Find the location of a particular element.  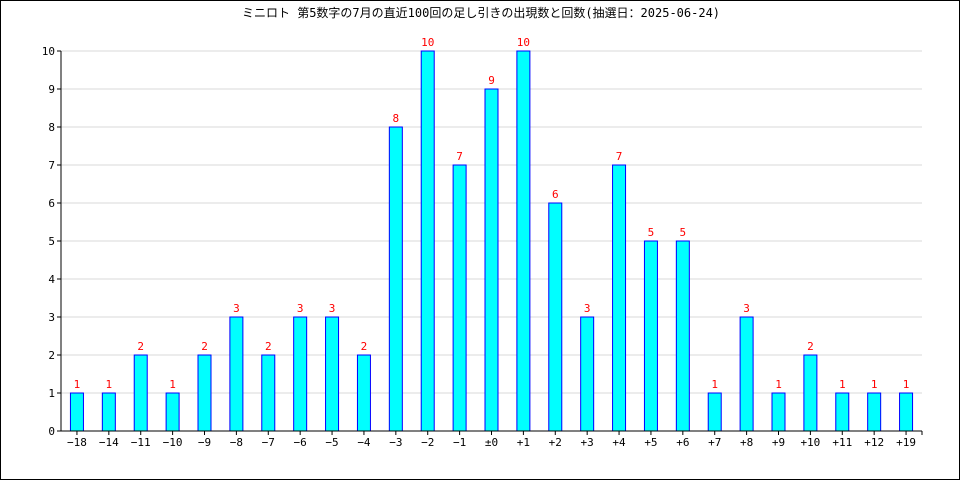

y-tick-label: 1 is located at coordinates (51, 393).